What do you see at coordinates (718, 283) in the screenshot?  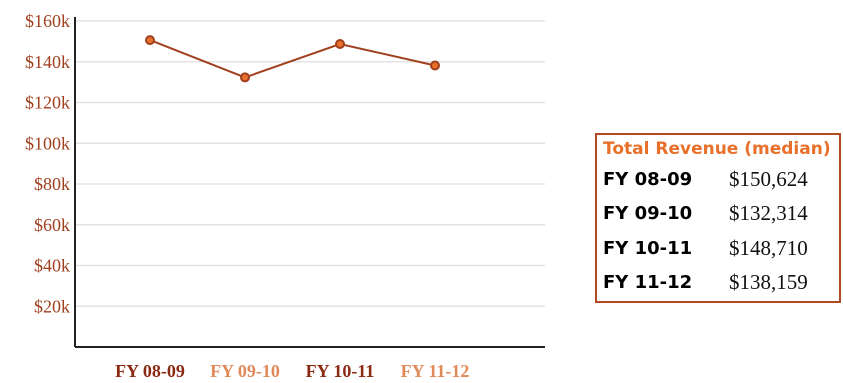 I see `table-row: FY 11-12 $138,159` at bounding box center [718, 283].